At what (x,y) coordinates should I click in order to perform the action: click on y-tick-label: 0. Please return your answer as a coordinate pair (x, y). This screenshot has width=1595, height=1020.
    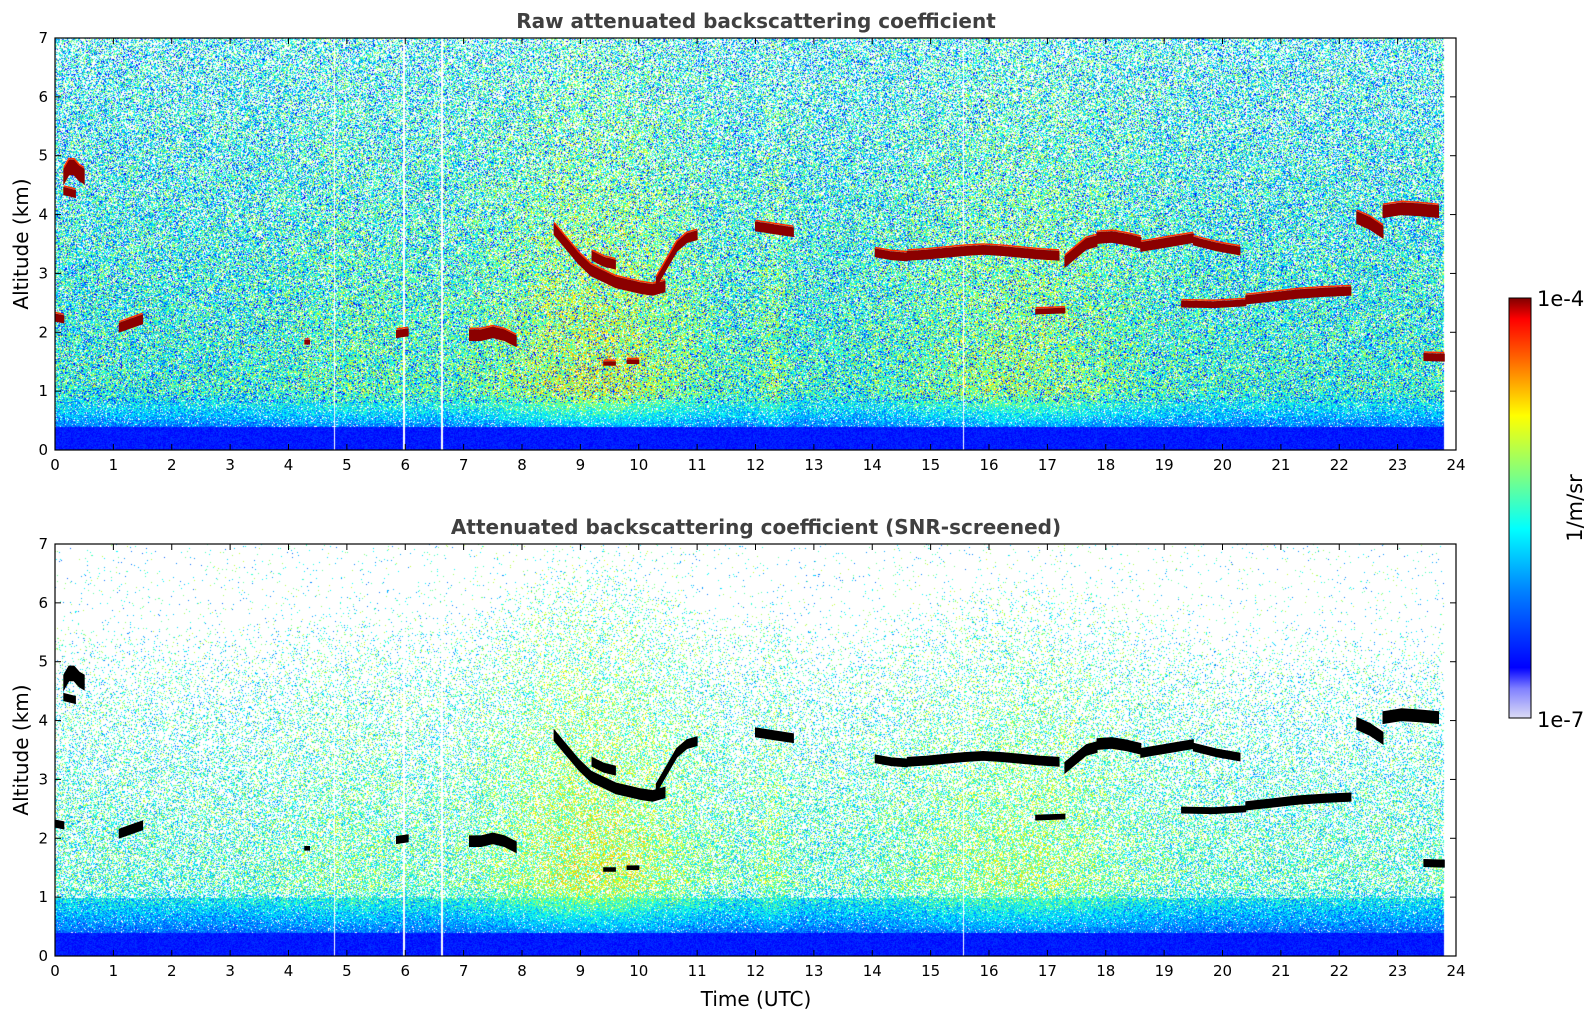
    Looking at the image, I should click on (43, 956).